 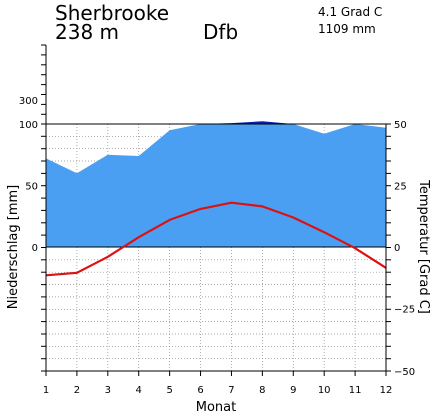 What do you see at coordinates (400, 187) in the screenshot?
I see `temp-tick-label: 25` at bounding box center [400, 187].